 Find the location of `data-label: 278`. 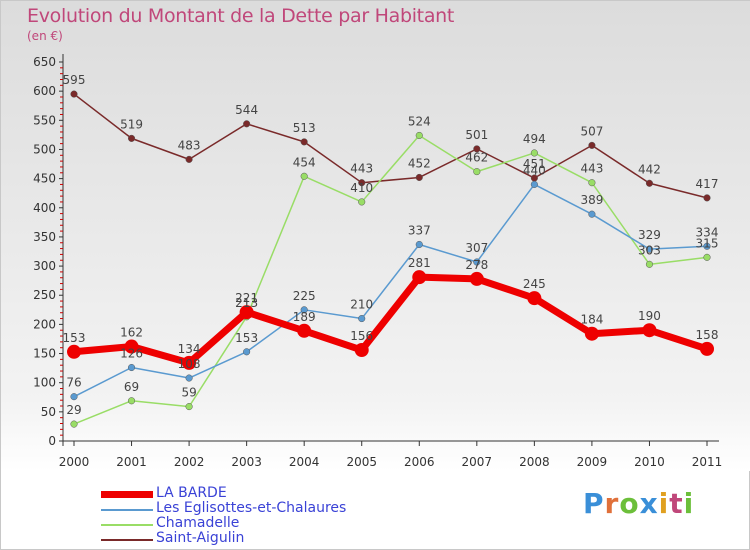

data-label: 278 is located at coordinates (476, 265).